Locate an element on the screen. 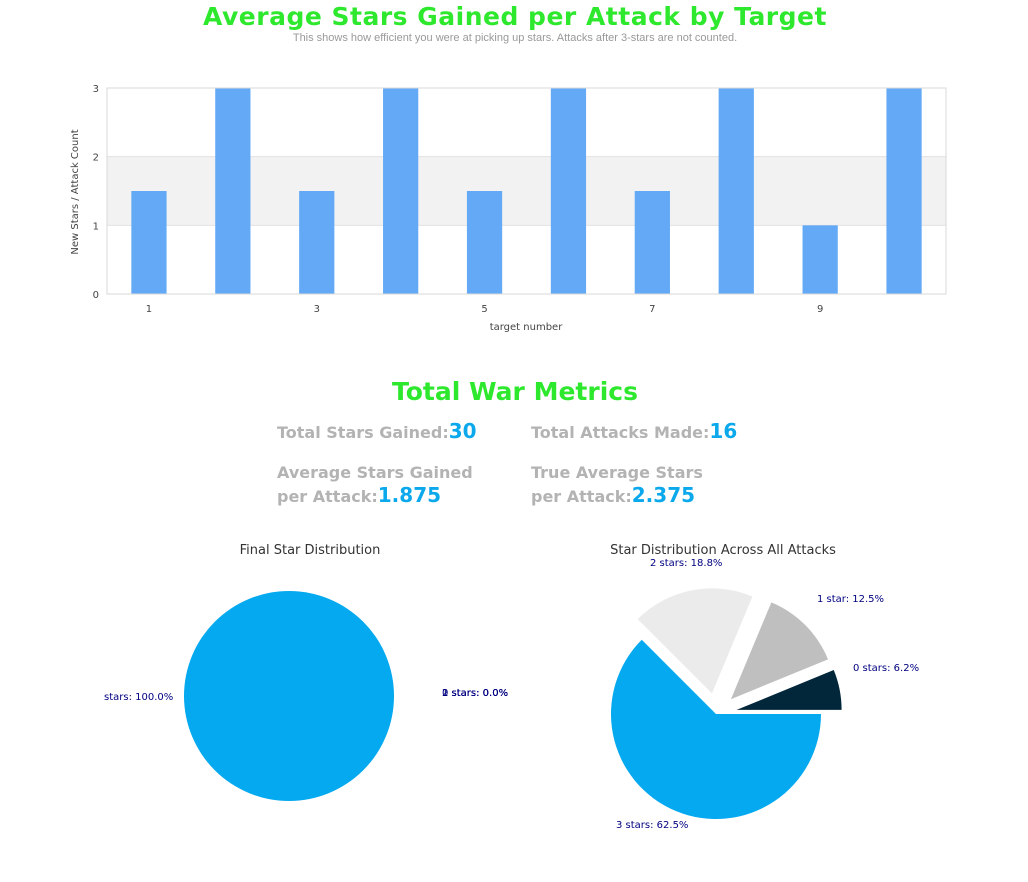 This screenshot has height=882, width=1028. total-attacks-metric: Total Attacks Made:16 is located at coordinates (634, 432).